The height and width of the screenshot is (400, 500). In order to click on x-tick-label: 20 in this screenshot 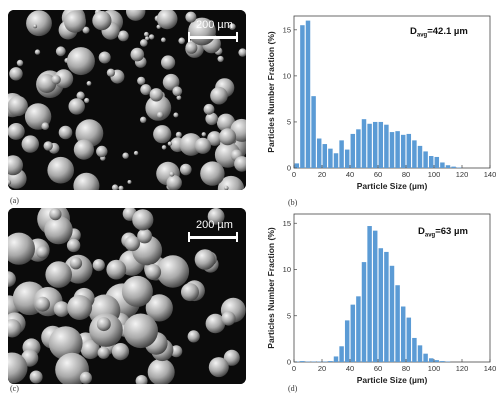, I will do `click(322, 174)`.